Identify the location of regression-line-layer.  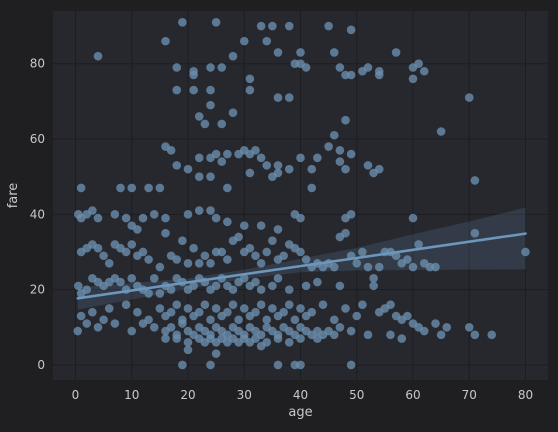
(301, 266).